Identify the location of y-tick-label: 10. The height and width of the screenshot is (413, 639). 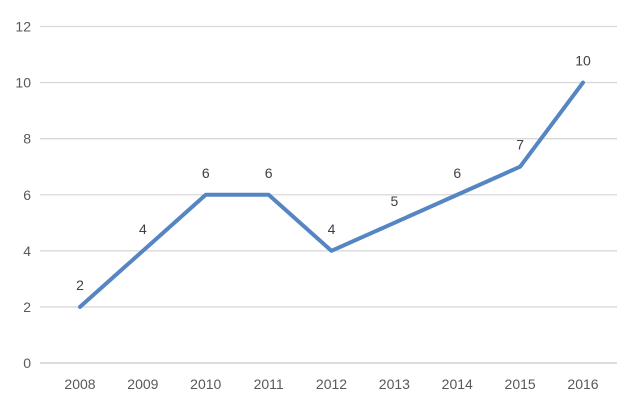
(23, 83).